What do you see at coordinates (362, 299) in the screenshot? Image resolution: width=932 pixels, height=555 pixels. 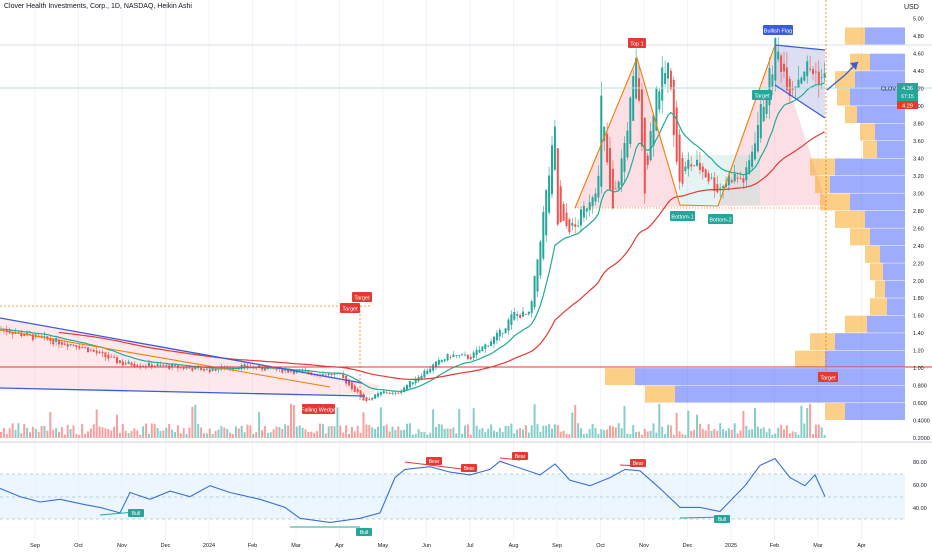 I see `svg-text: Target` at bounding box center [362, 299].